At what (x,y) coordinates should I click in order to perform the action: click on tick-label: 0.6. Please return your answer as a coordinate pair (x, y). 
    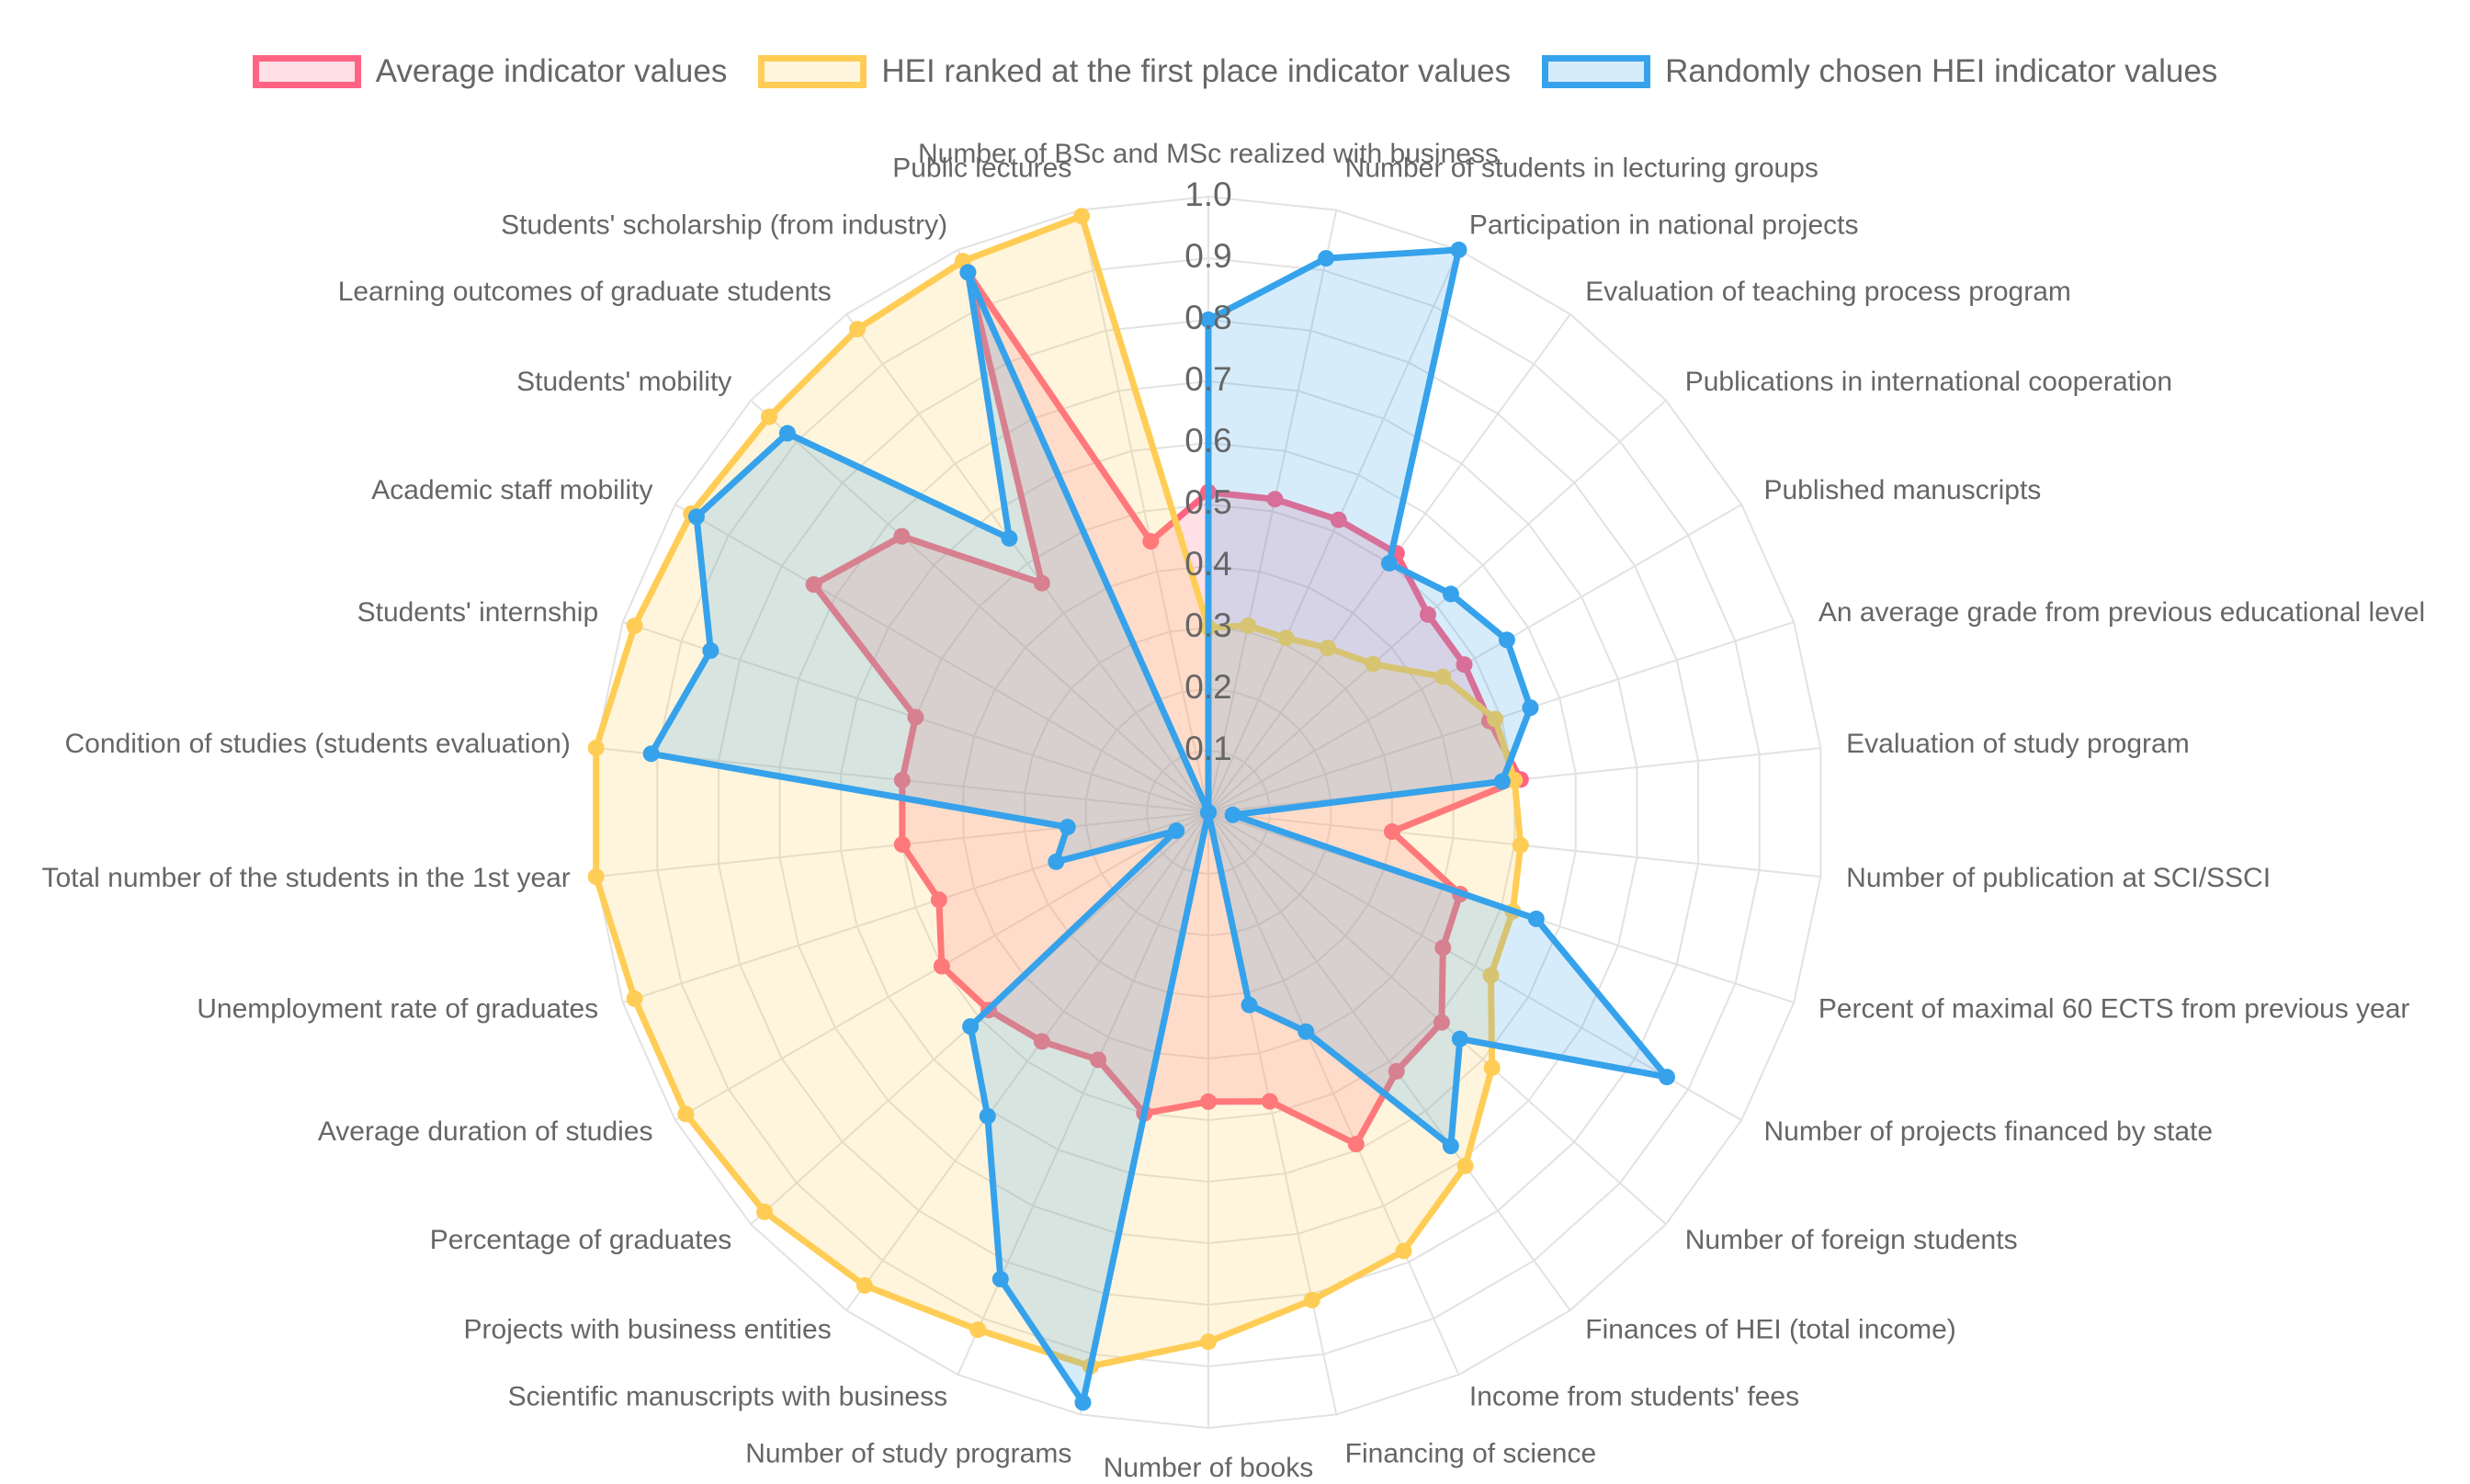
    Looking at the image, I should click on (1207, 441).